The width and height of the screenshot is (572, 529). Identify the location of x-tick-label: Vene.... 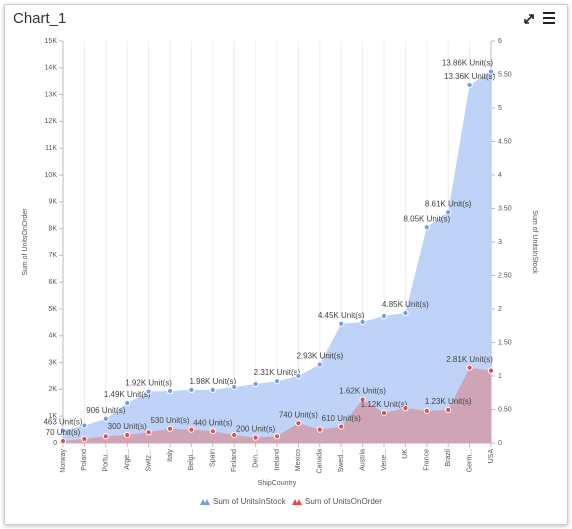
(384, 460).